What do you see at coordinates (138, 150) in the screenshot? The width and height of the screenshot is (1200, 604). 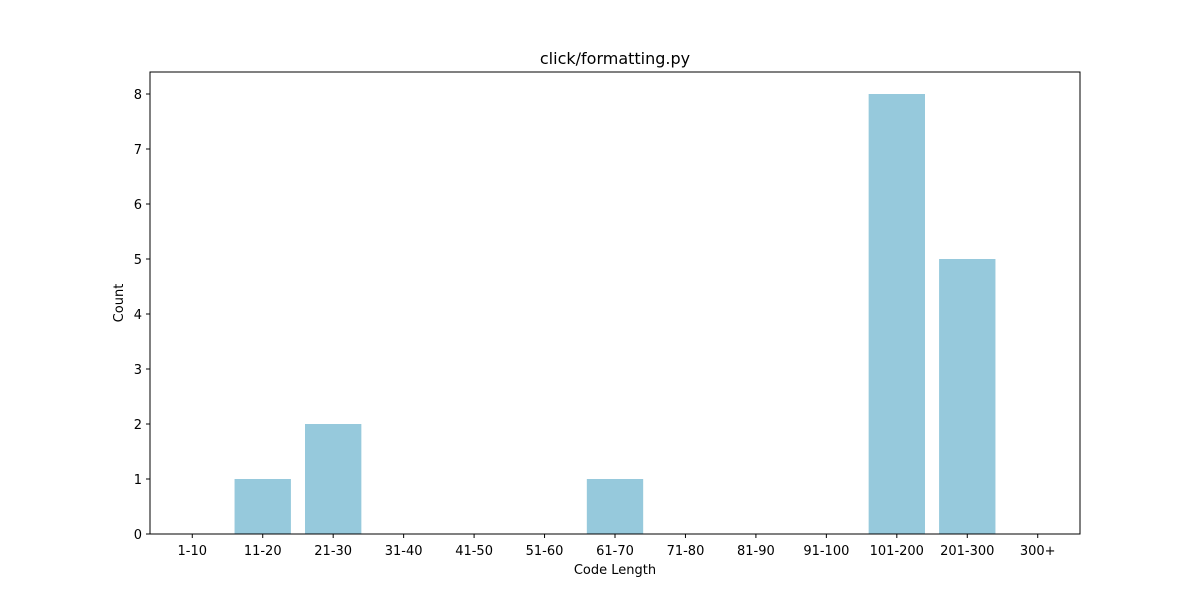 I see `y-tick-label: 7` at bounding box center [138, 150].